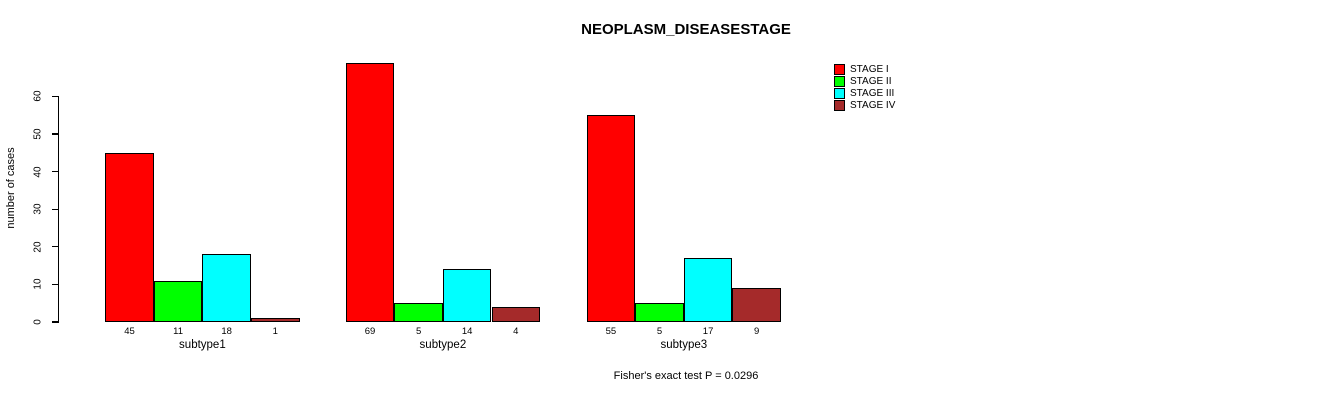 This screenshot has height=400, width=1340. I want to click on bar-stage-i-subtype2, so click(370, 192).